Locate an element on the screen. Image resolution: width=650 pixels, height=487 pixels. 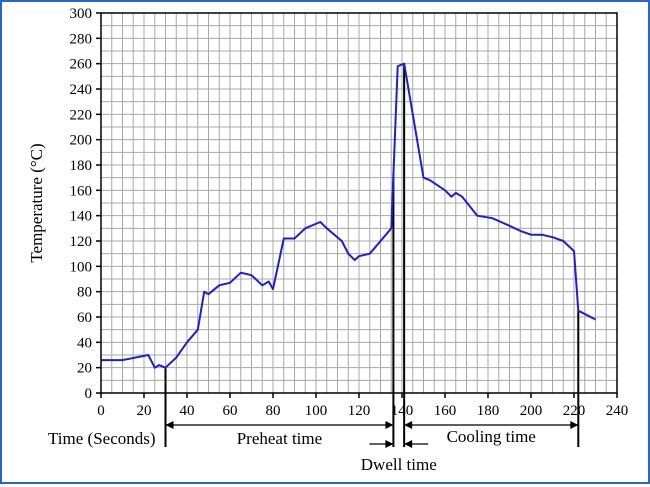
y-tick-label: 40 is located at coordinates (84, 343).